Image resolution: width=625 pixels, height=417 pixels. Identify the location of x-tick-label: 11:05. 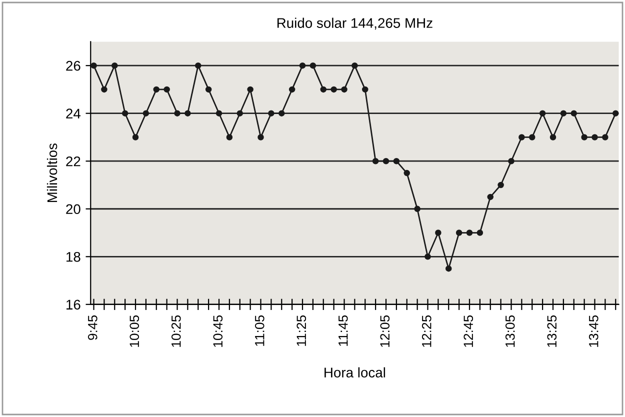
(259, 330).